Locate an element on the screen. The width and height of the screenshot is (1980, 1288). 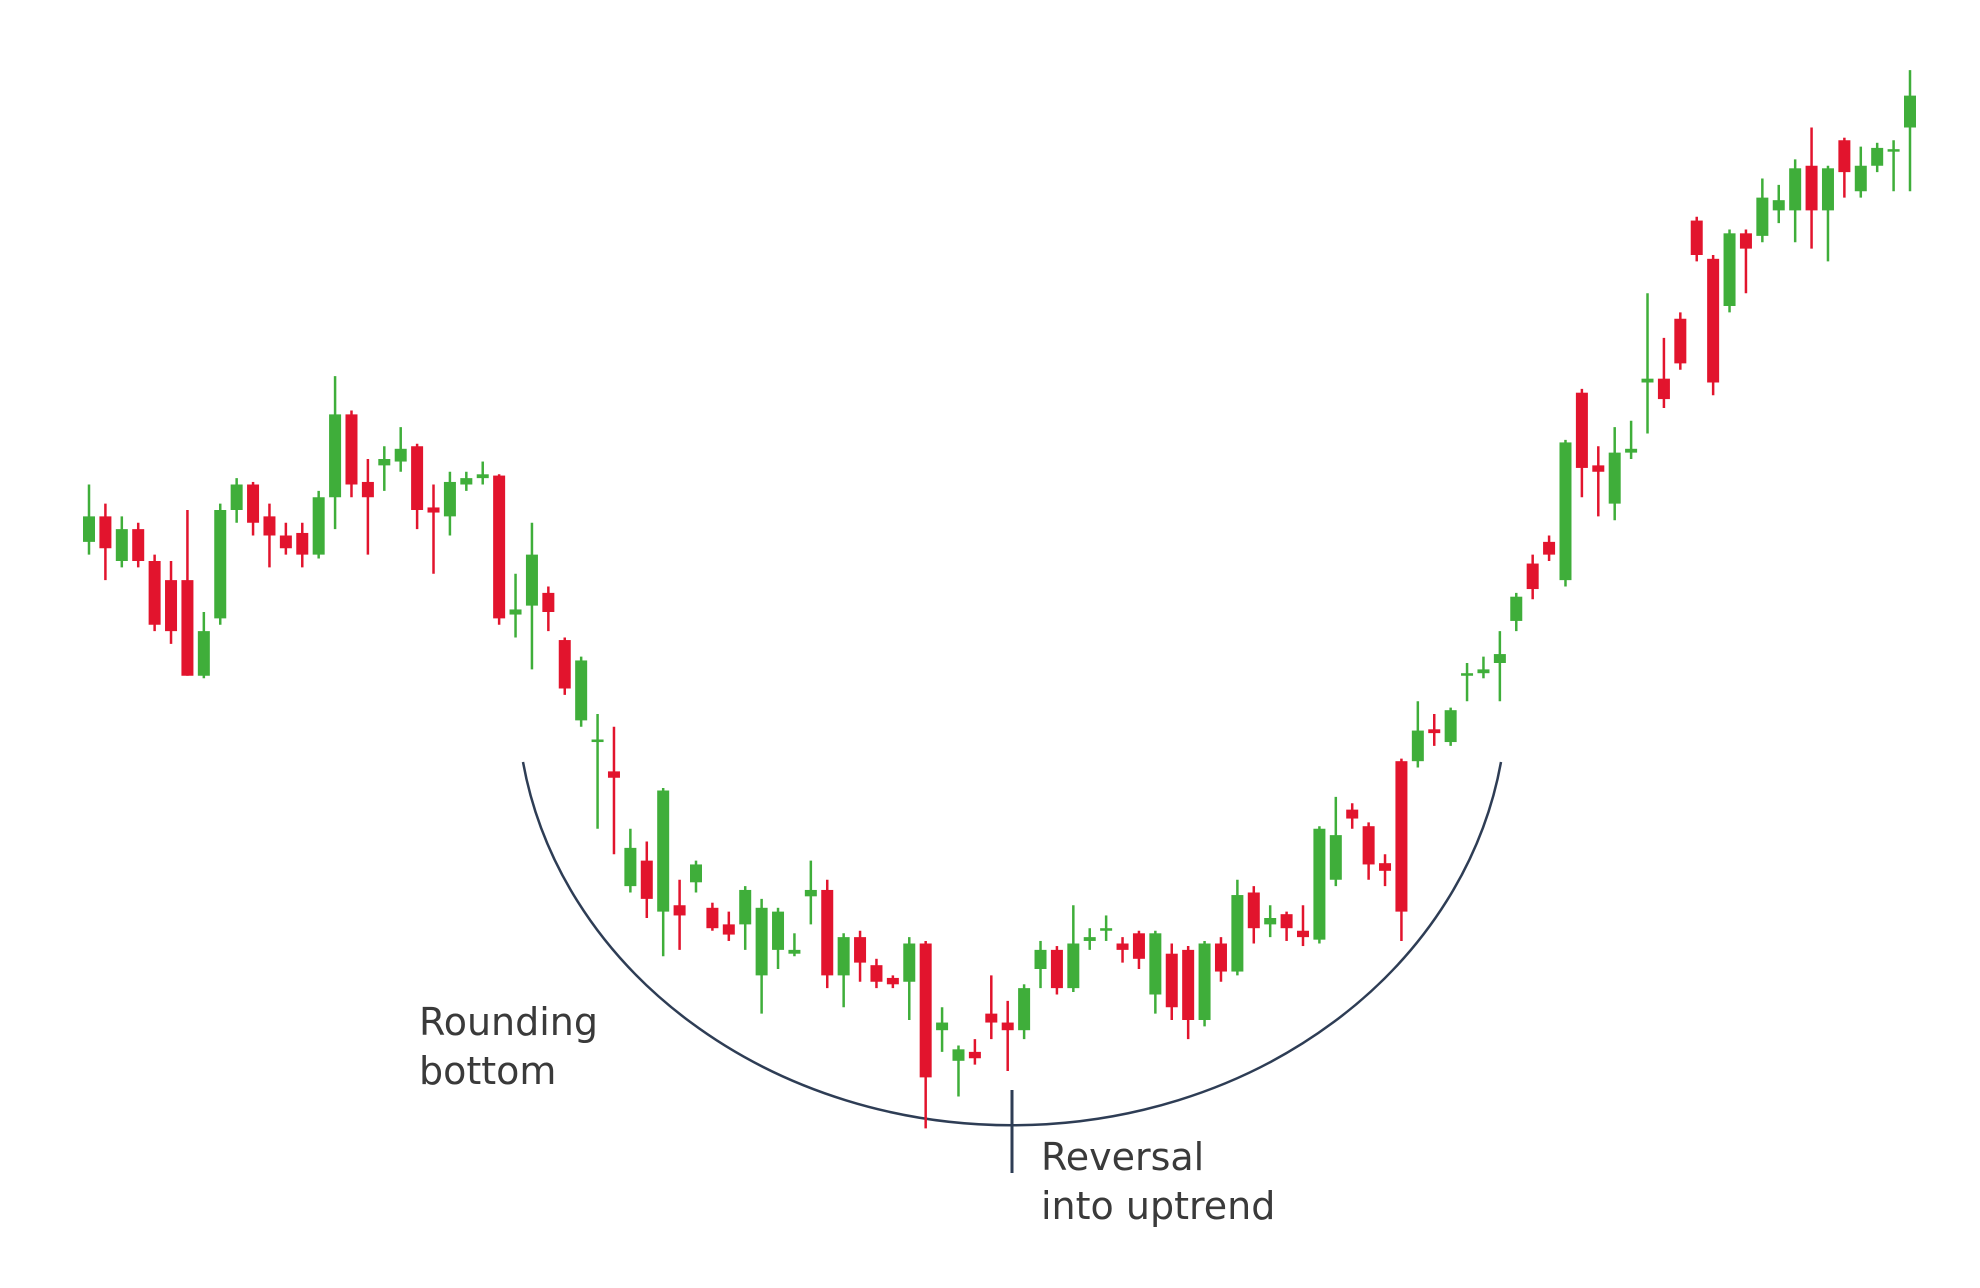
annotation-text: Reversal is located at coordinates (1122, 1157).